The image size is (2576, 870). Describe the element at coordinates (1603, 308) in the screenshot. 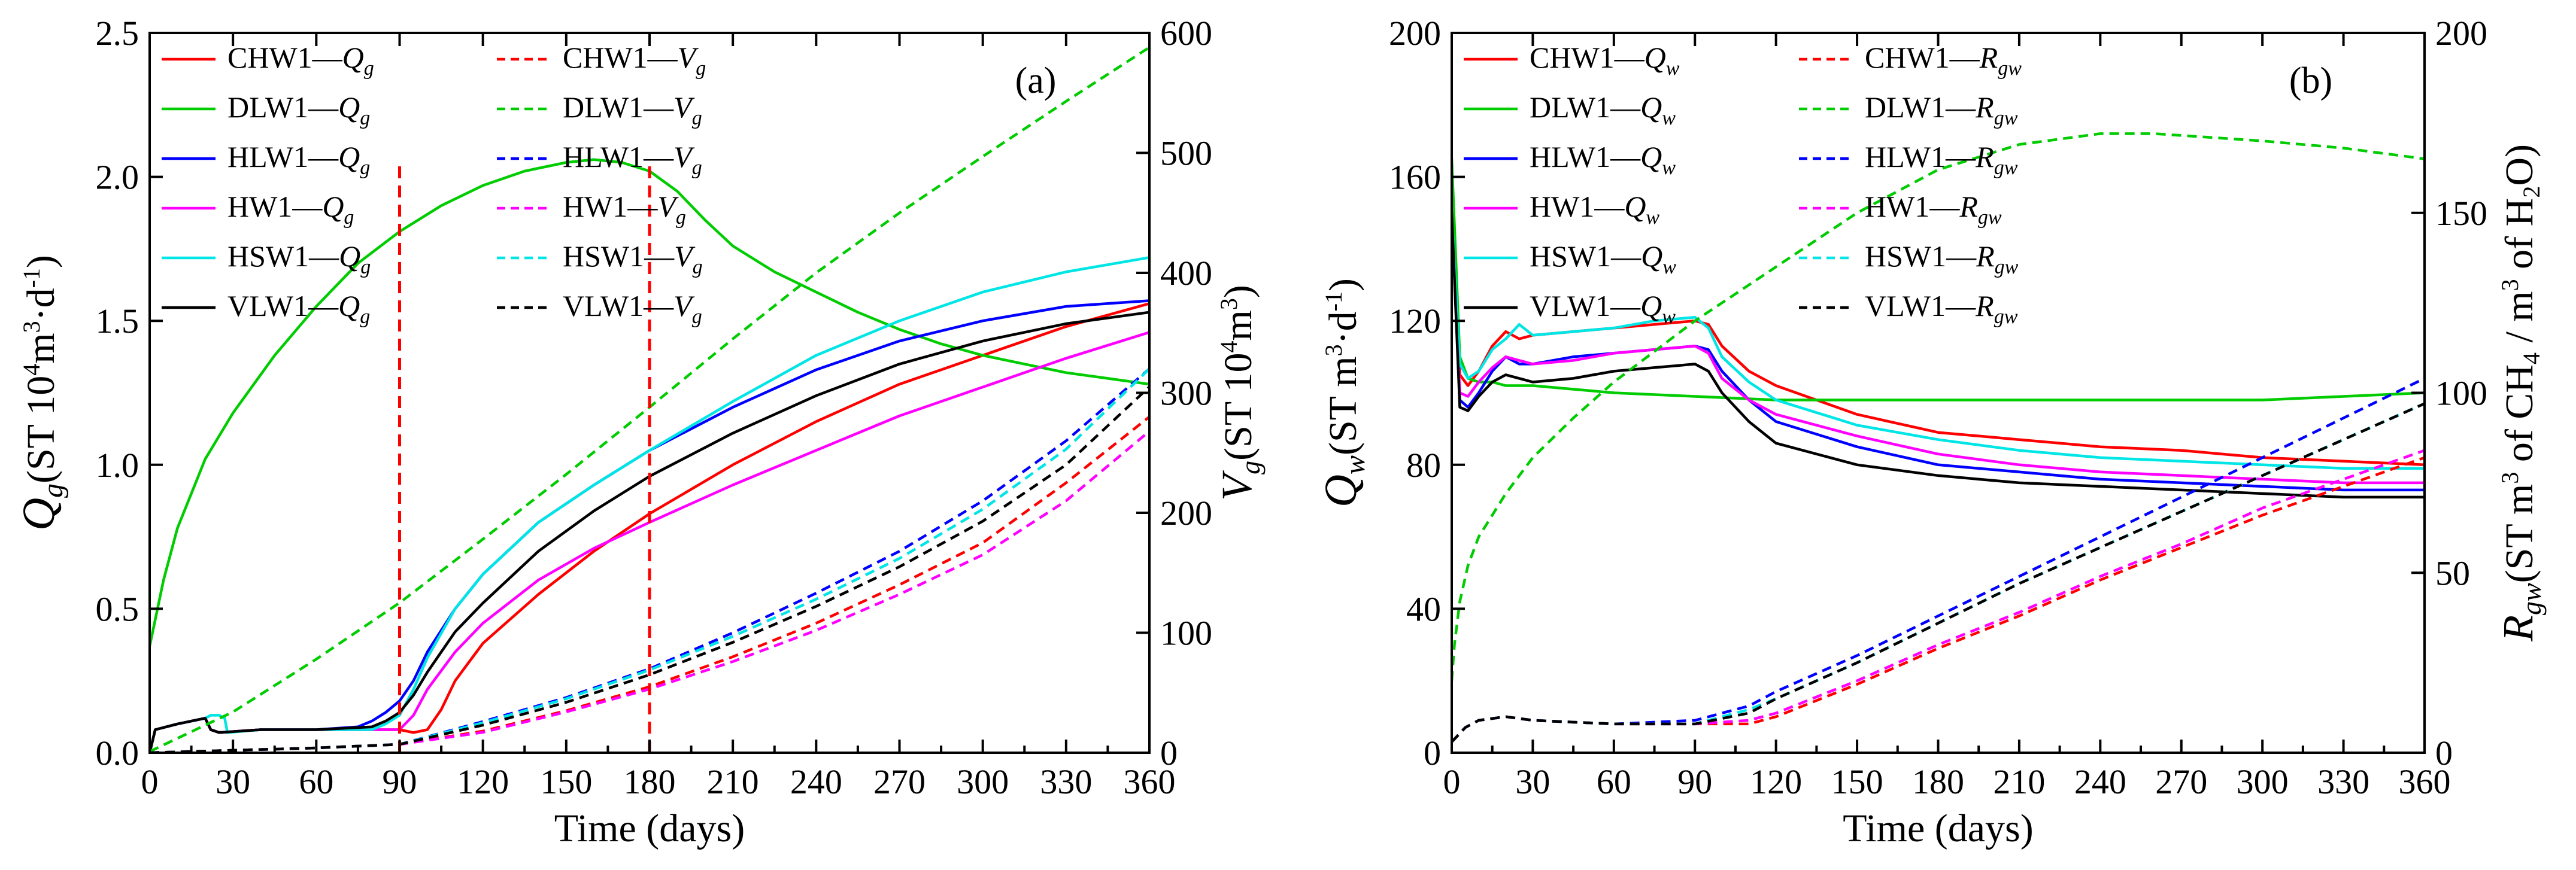

I see `legend-entry: VLW1—Qw` at that location.